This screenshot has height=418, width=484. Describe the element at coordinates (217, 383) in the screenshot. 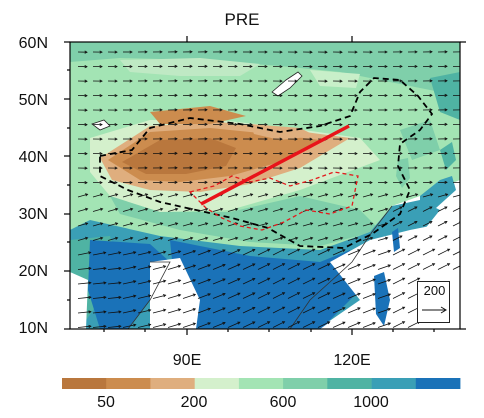

I see `colorbar-segment` at that location.